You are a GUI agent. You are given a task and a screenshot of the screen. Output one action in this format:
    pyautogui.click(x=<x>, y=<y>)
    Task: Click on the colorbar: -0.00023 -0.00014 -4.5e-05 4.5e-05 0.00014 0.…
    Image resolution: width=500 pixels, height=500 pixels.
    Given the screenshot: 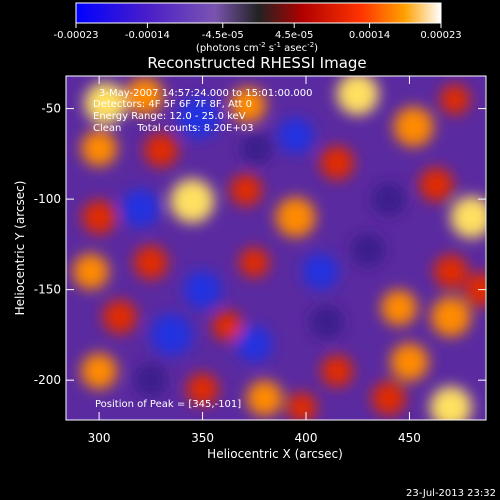 What is the action you would take?
    pyautogui.click(x=258, y=28)
    